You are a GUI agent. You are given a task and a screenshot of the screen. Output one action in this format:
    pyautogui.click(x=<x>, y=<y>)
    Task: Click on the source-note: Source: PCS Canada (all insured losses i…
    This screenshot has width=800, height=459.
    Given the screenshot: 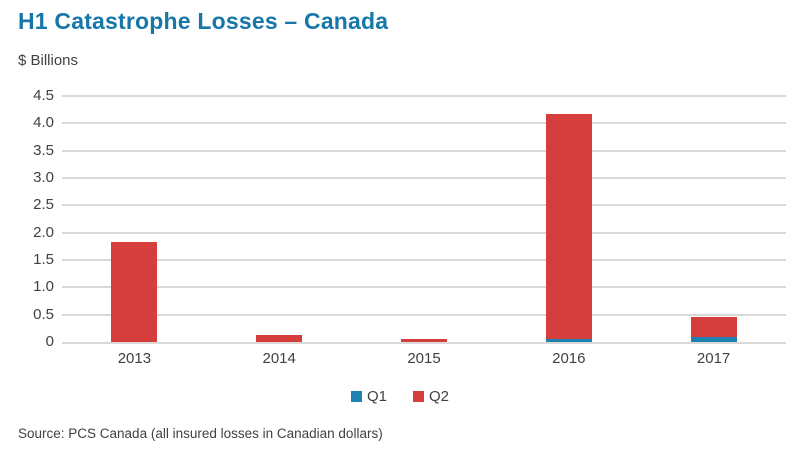 What is the action you would take?
    pyautogui.click(x=200, y=433)
    